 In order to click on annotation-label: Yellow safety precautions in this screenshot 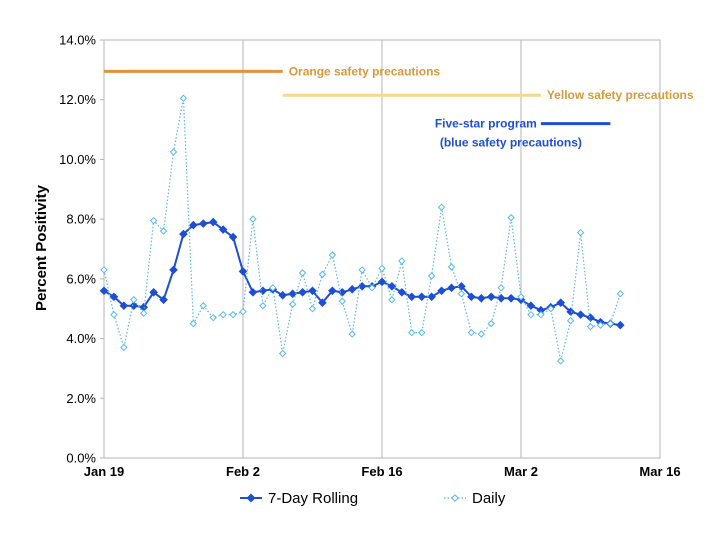, I will do `click(620, 95)`.